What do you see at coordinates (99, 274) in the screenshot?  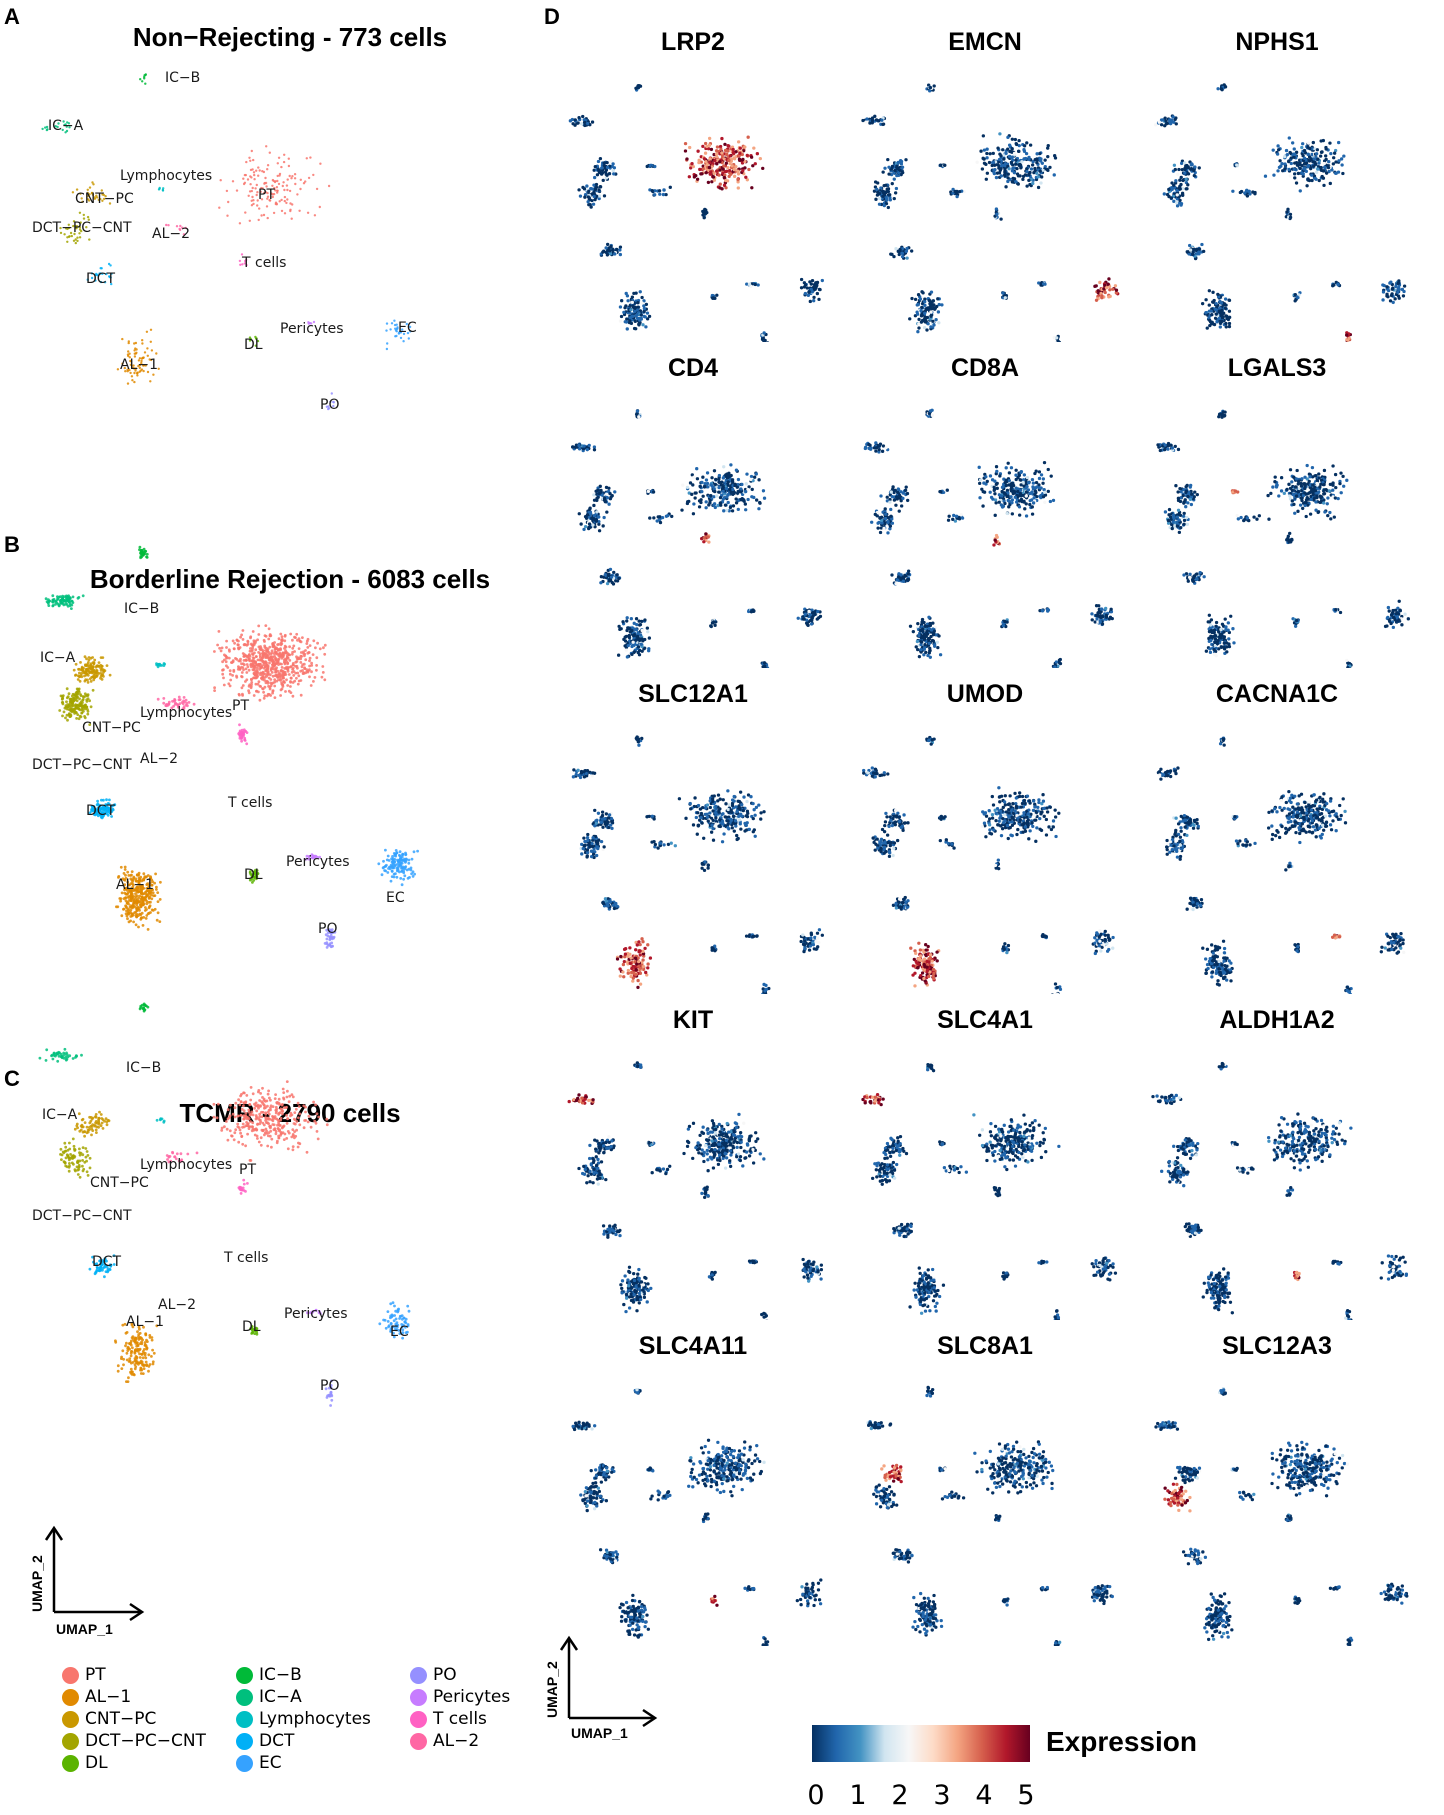 I see `cluster-points-dct` at bounding box center [99, 274].